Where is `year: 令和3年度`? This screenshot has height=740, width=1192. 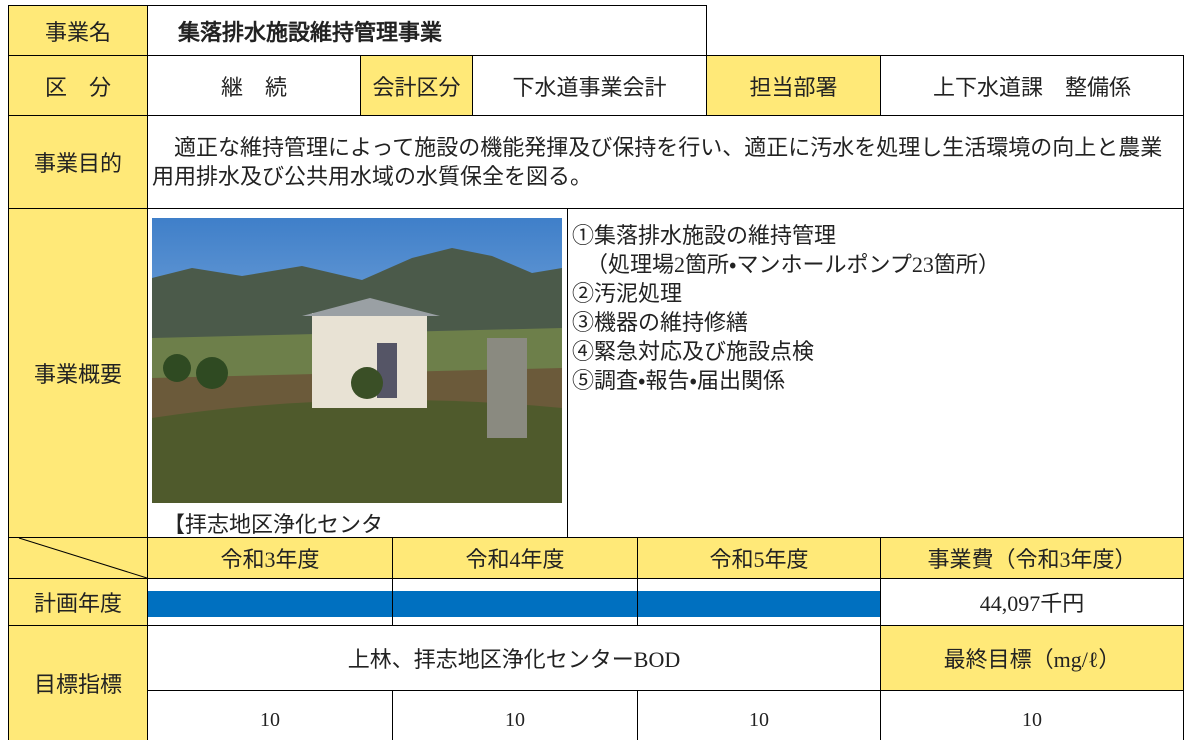 year: 令和3年度 is located at coordinates (270, 558).